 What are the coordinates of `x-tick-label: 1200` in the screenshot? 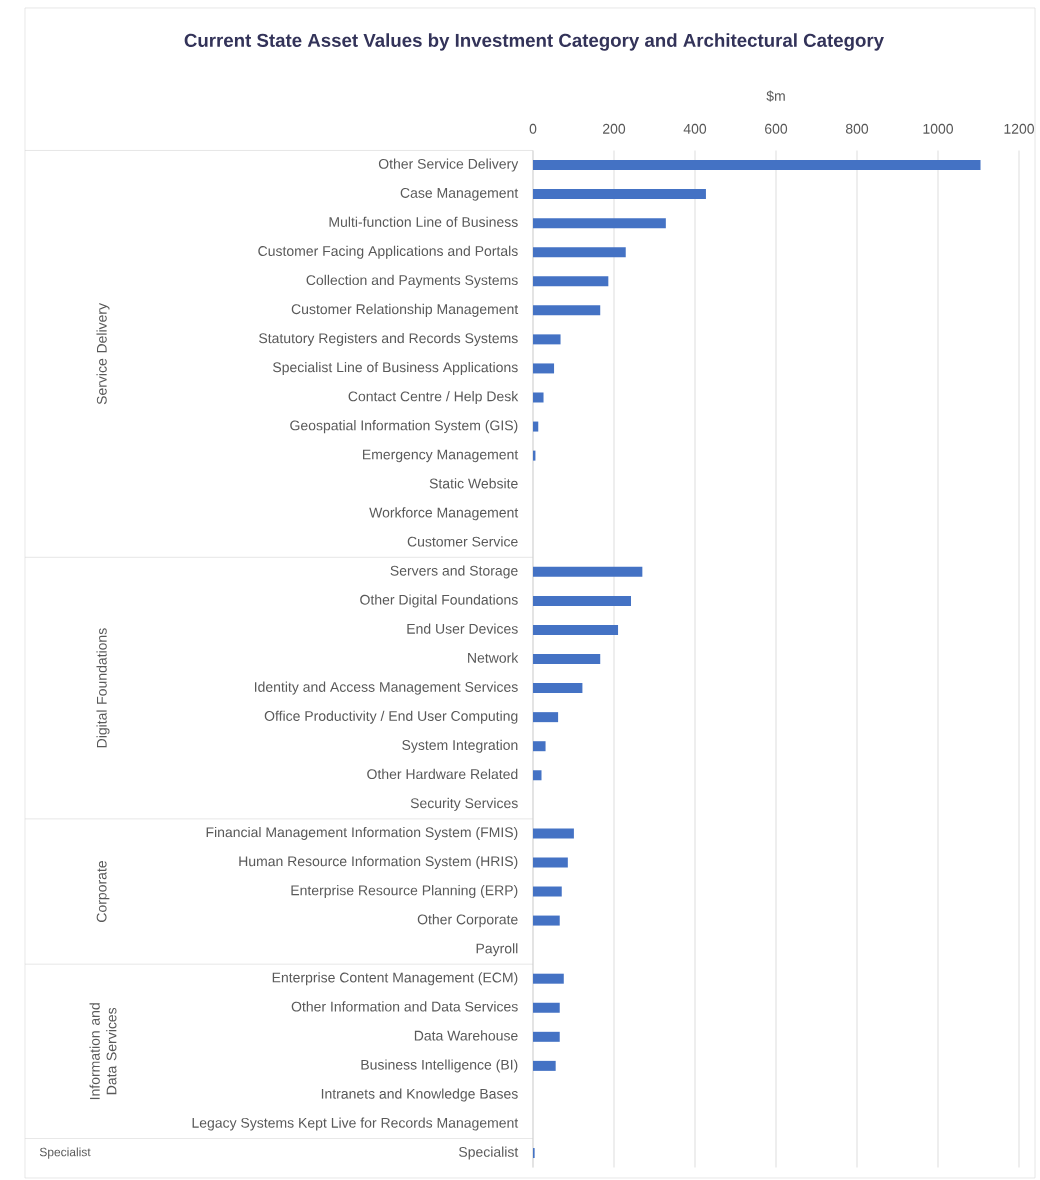 It's located at (1019, 128).